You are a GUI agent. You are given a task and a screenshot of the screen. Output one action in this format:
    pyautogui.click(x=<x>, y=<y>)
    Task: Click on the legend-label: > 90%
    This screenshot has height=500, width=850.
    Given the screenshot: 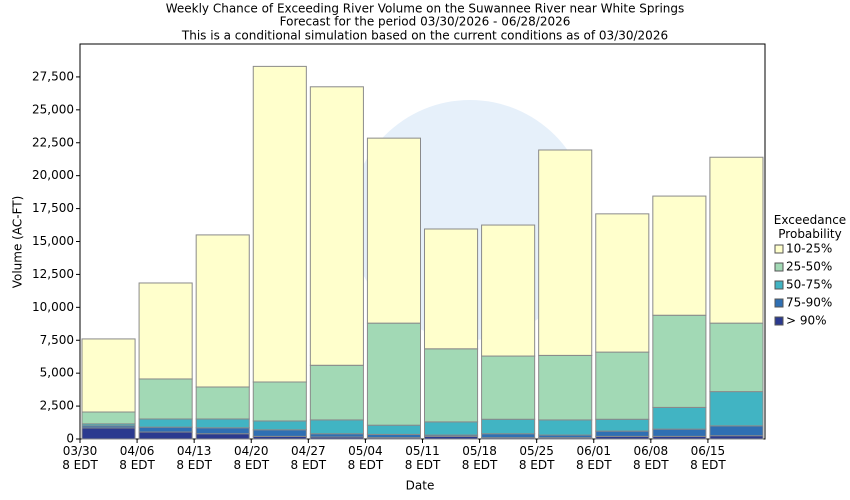 What is the action you would take?
    pyautogui.click(x=806, y=321)
    